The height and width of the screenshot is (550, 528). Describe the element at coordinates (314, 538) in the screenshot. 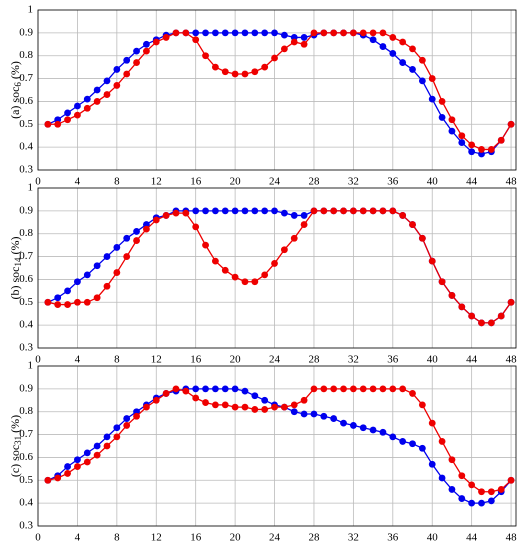

I see `x-tick-label: 28` at that location.